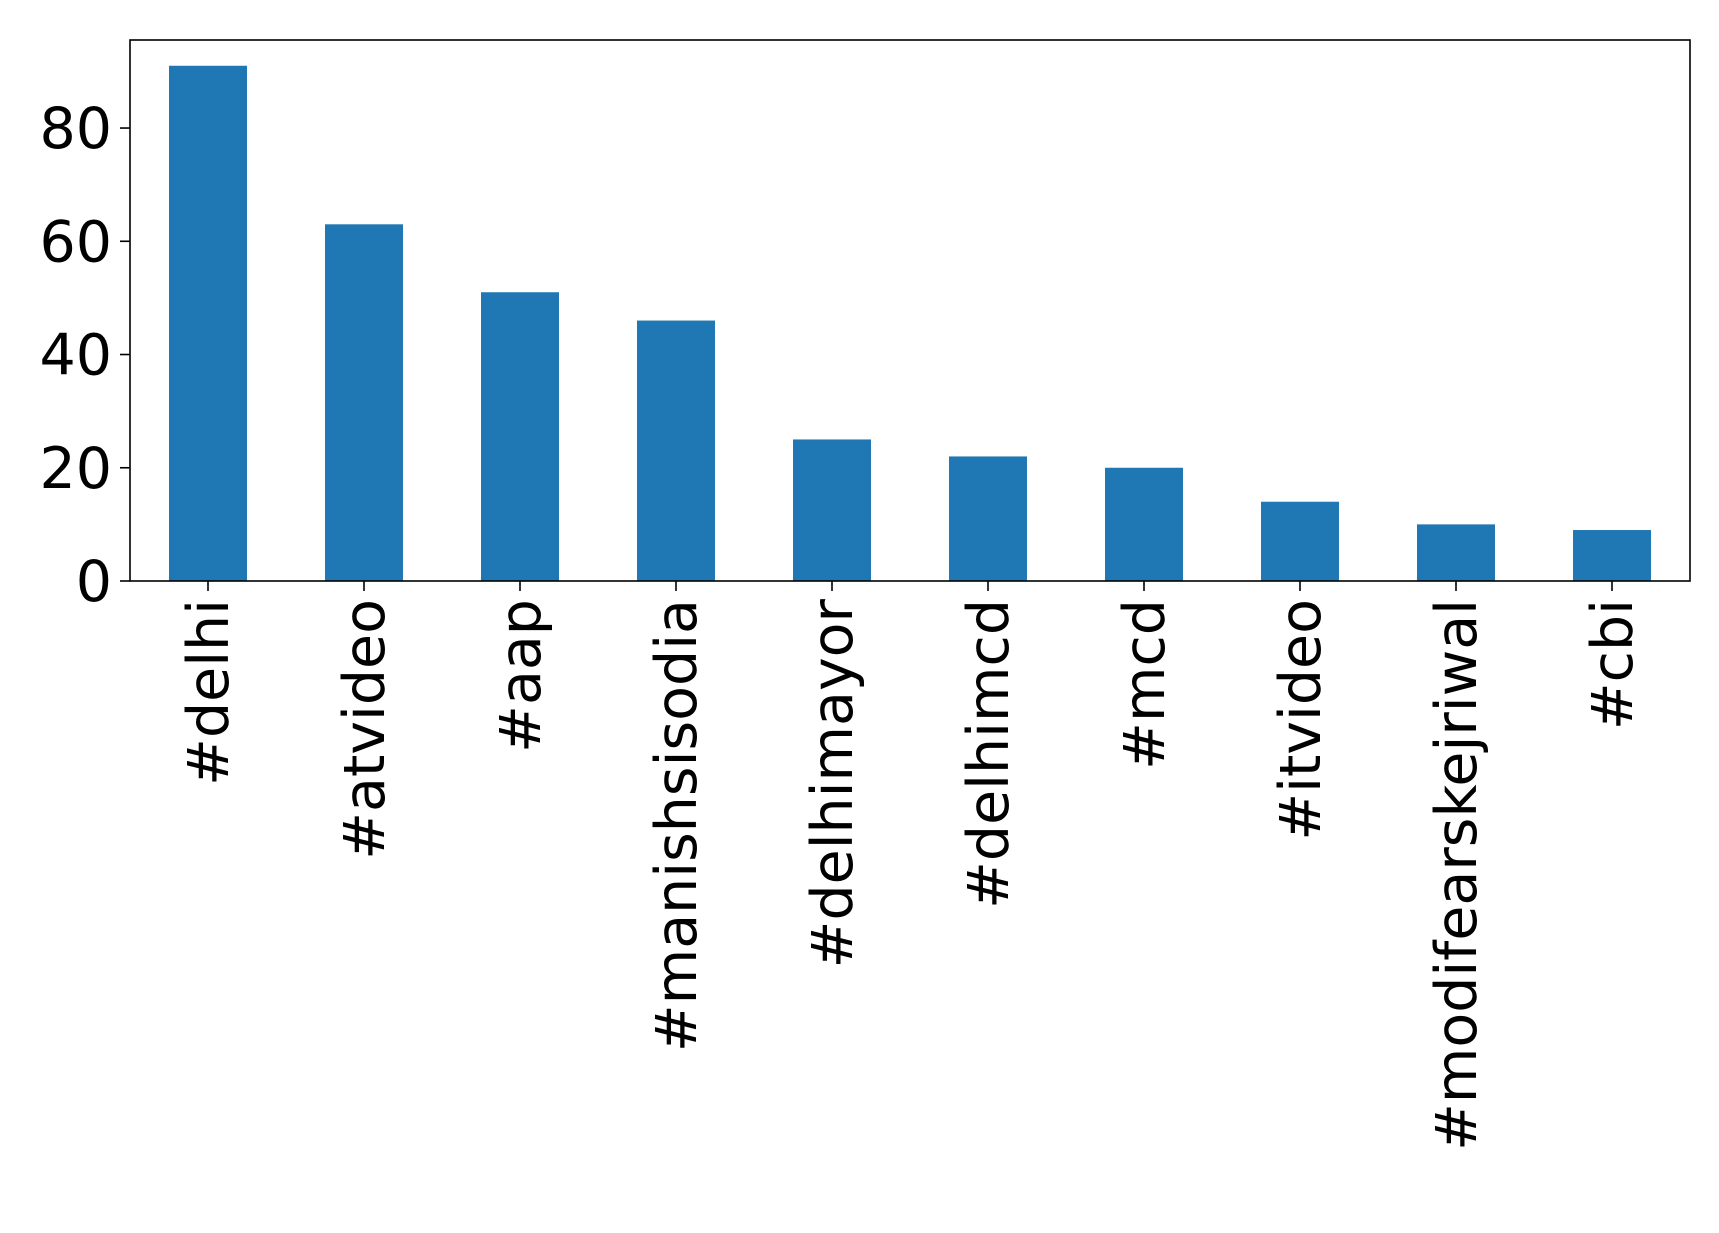  Describe the element at coordinates (365, 729) in the screenshot. I see `x-tick-label: #atvideo` at that location.